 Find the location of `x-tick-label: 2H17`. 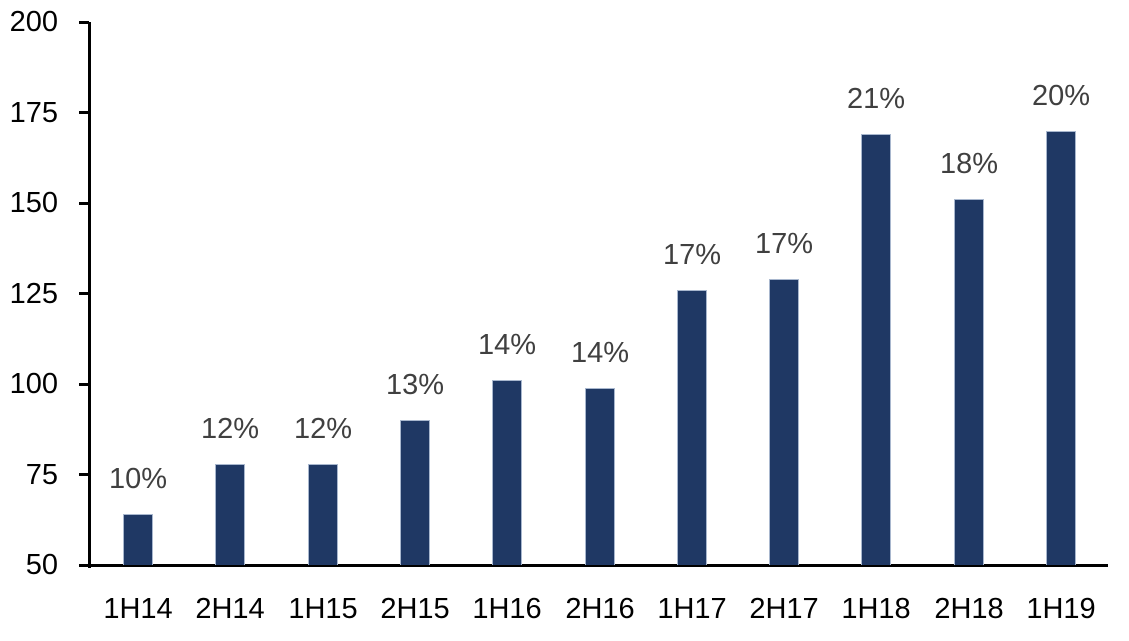

x-tick-label: 2H17 is located at coordinates (784, 609).